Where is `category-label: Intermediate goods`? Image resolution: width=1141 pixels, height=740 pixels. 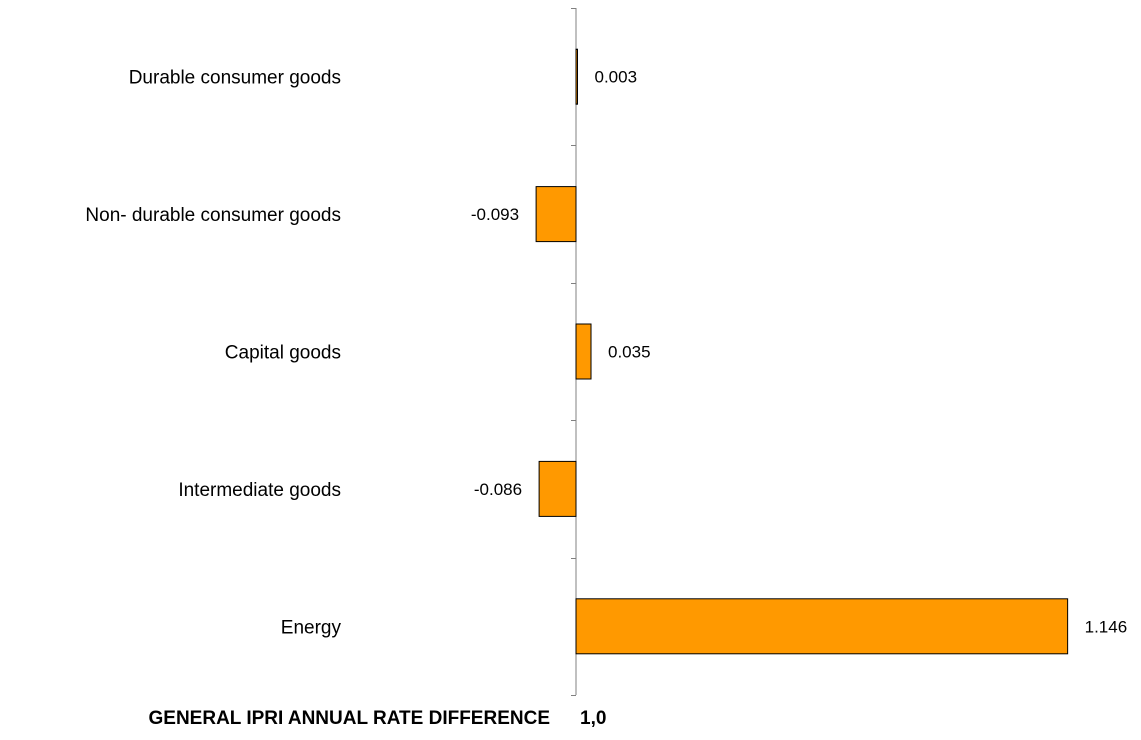
category-label: Intermediate goods is located at coordinates (259, 490).